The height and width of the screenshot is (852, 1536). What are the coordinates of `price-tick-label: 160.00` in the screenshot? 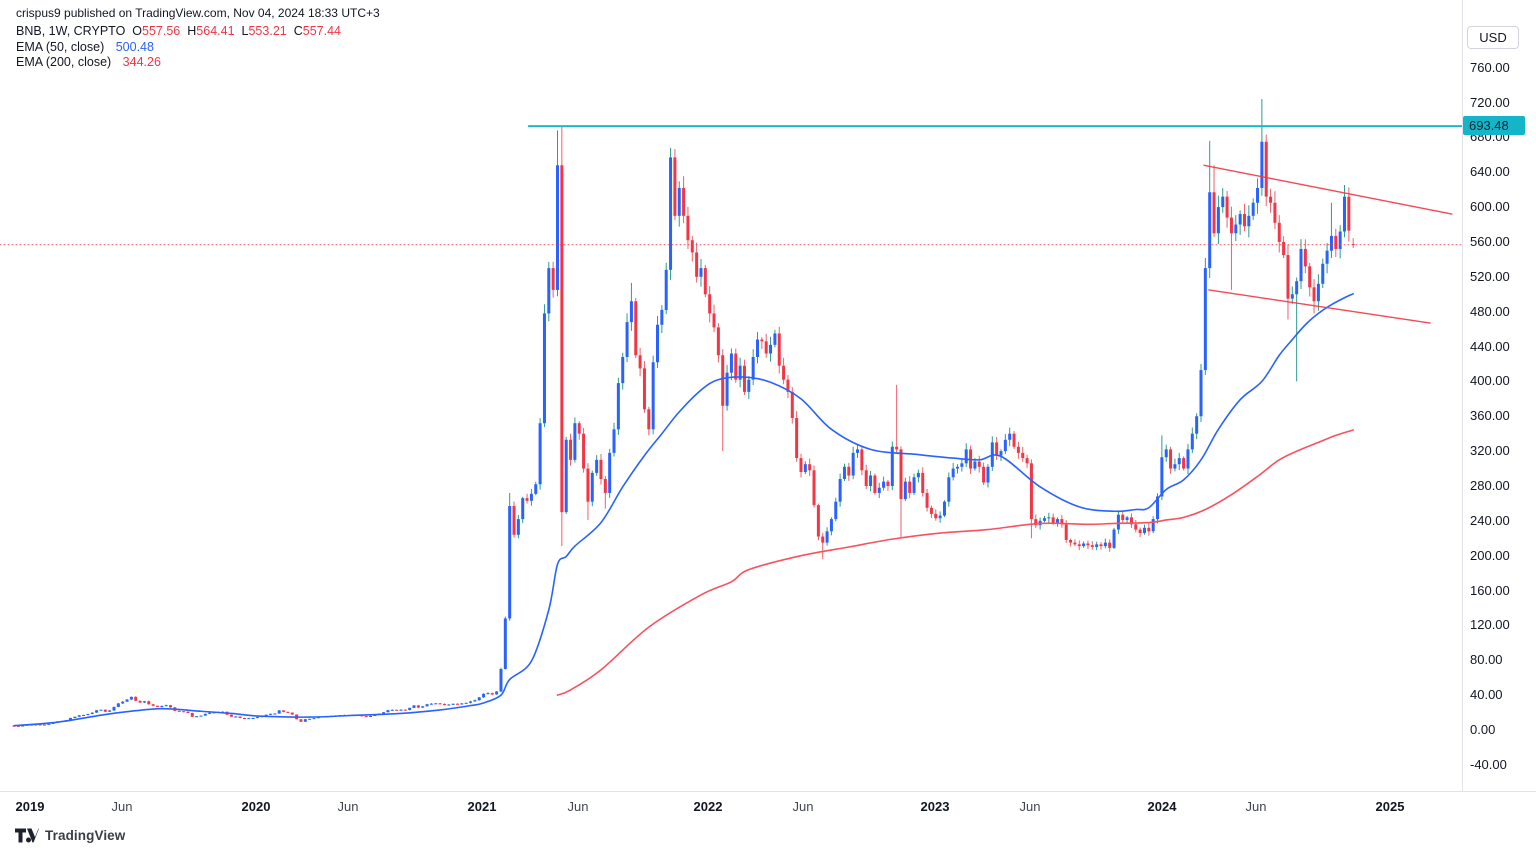 It's located at (1490, 590).